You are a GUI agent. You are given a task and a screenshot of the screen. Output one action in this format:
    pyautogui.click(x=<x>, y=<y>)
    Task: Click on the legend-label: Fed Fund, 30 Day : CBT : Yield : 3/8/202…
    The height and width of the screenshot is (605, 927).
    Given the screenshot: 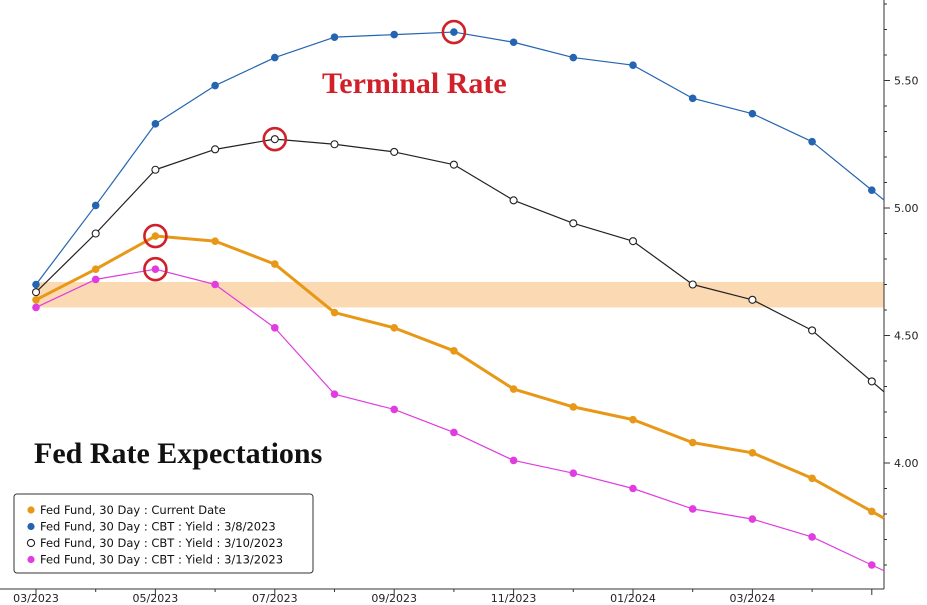 What is the action you would take?
    pyautogui.click(x=158, y=527)
    